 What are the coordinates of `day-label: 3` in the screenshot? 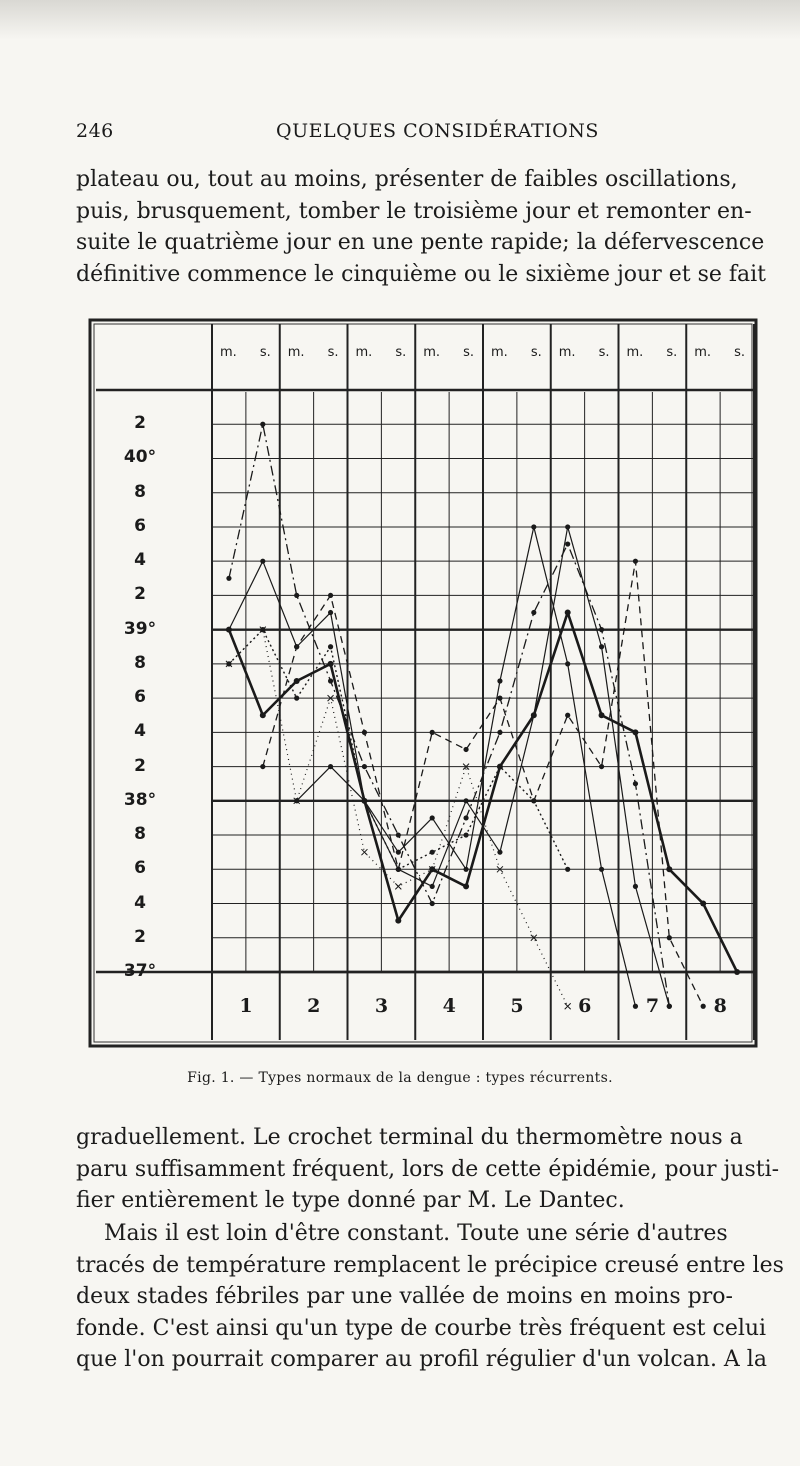 It's located at (381, 1006).